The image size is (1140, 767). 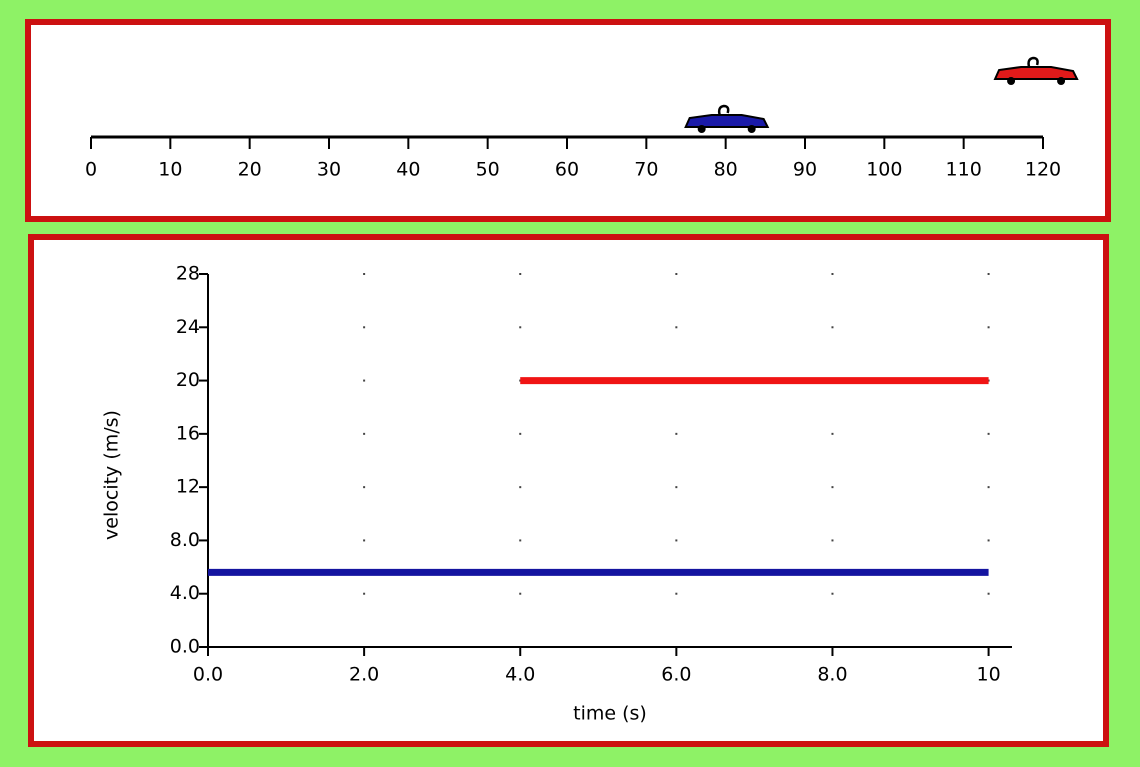 I want to click on track-tick-label: 10, so click(x=170, y=170).